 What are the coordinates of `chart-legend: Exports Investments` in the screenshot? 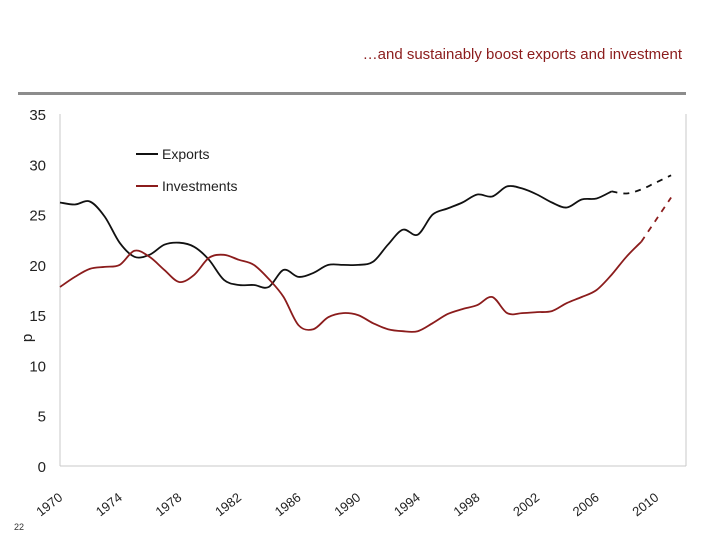 It's located at (186, 170).